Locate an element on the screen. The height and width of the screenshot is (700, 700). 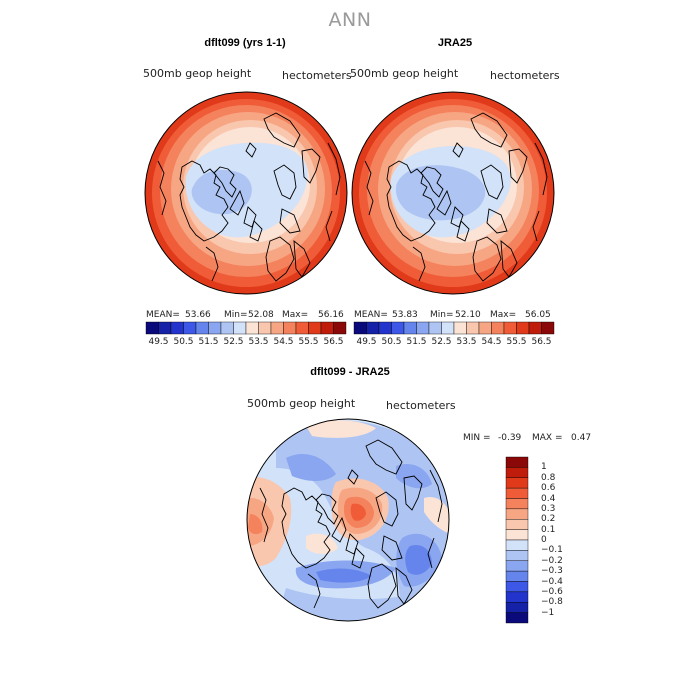
colorbar-tick-label: −1 is located at coordinates (548, 612).